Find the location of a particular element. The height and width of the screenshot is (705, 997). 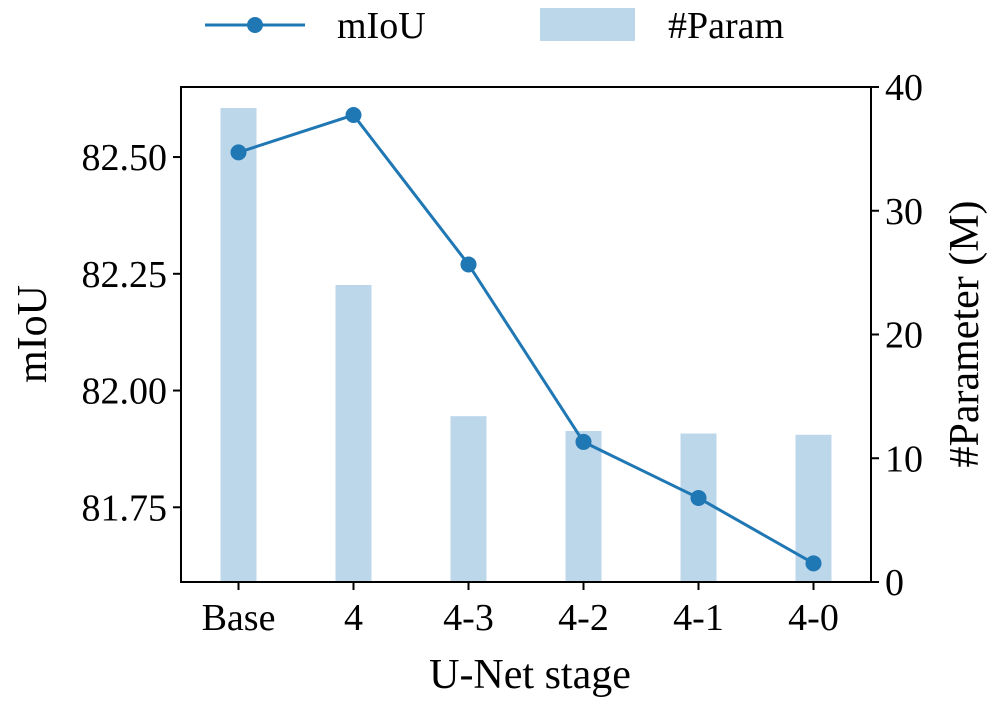

x-tick-label: 4-1 is located at coordinates (698, 618).